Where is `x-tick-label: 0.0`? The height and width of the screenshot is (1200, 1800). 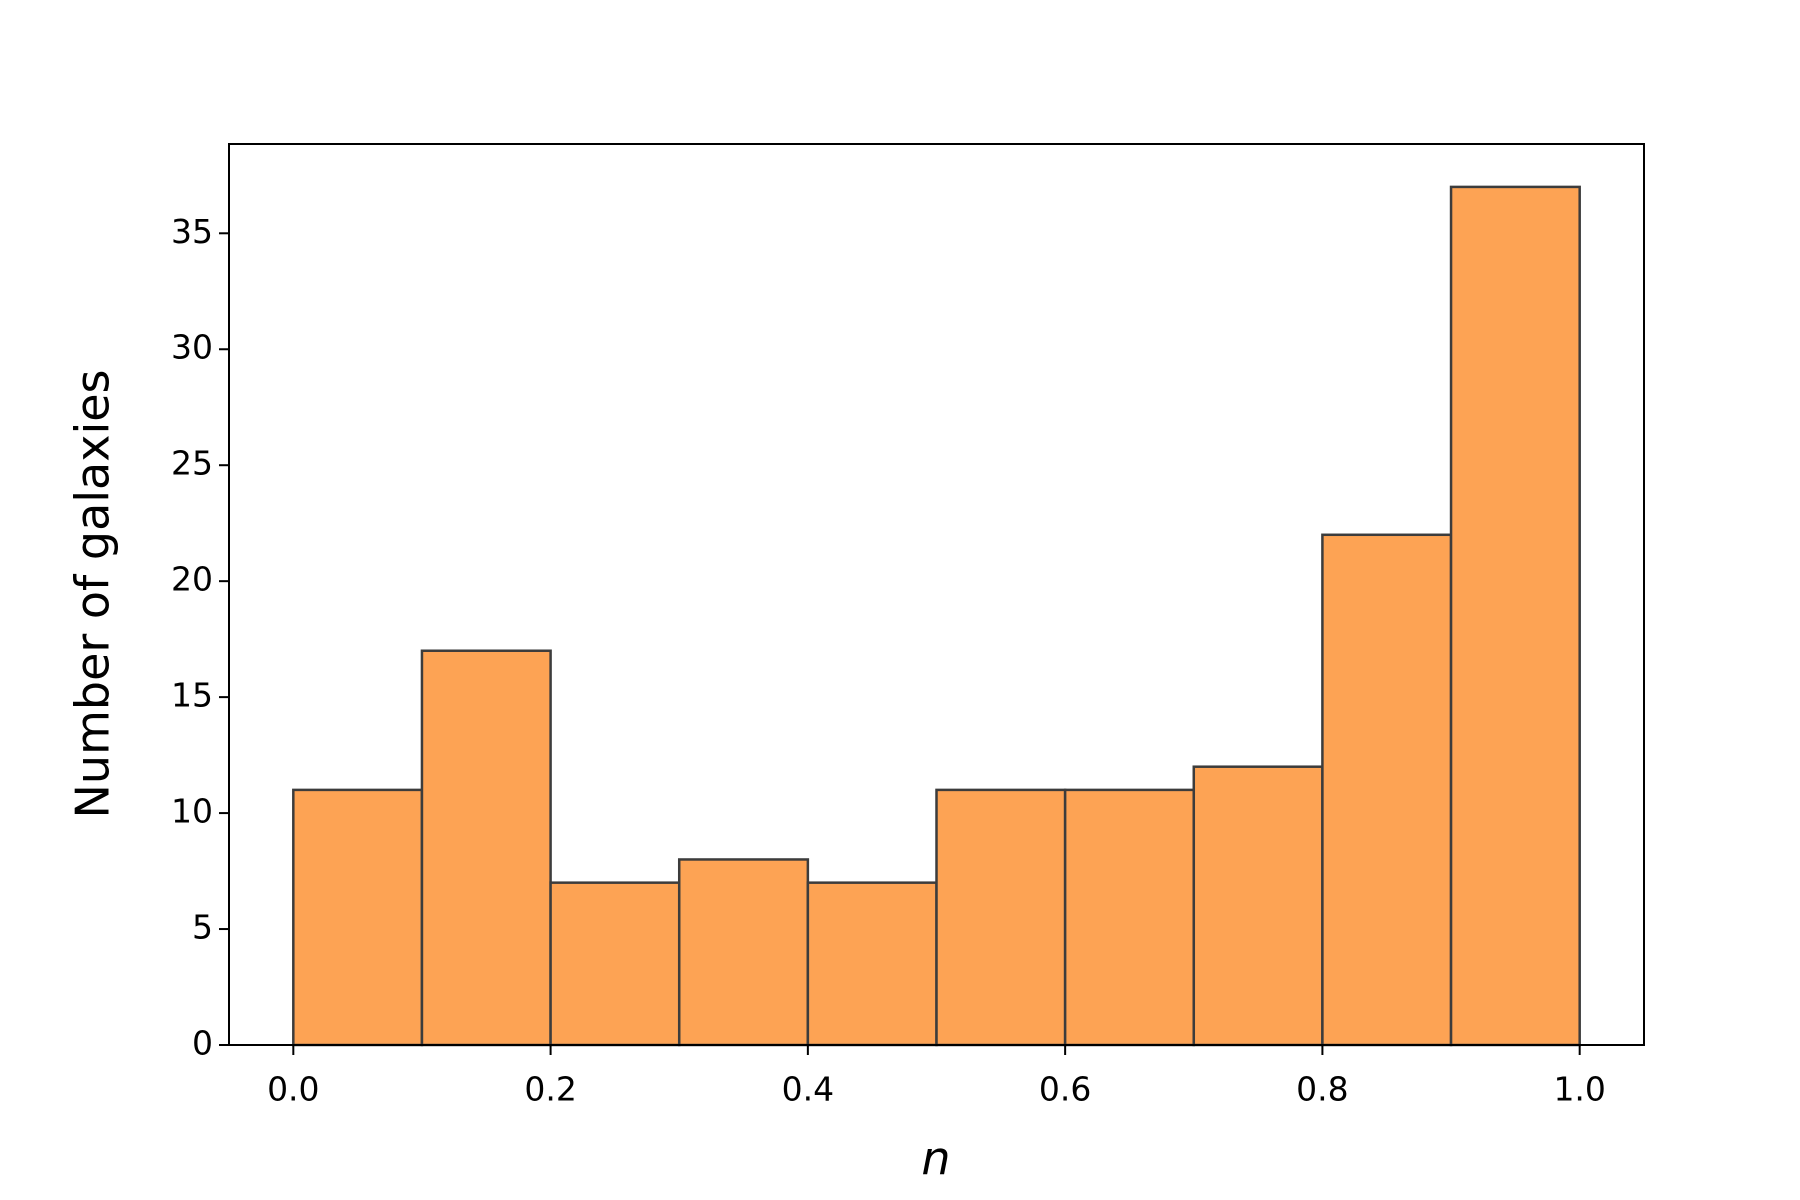
x-tick-label: 0.0 is located at coordinates (293, 1089).